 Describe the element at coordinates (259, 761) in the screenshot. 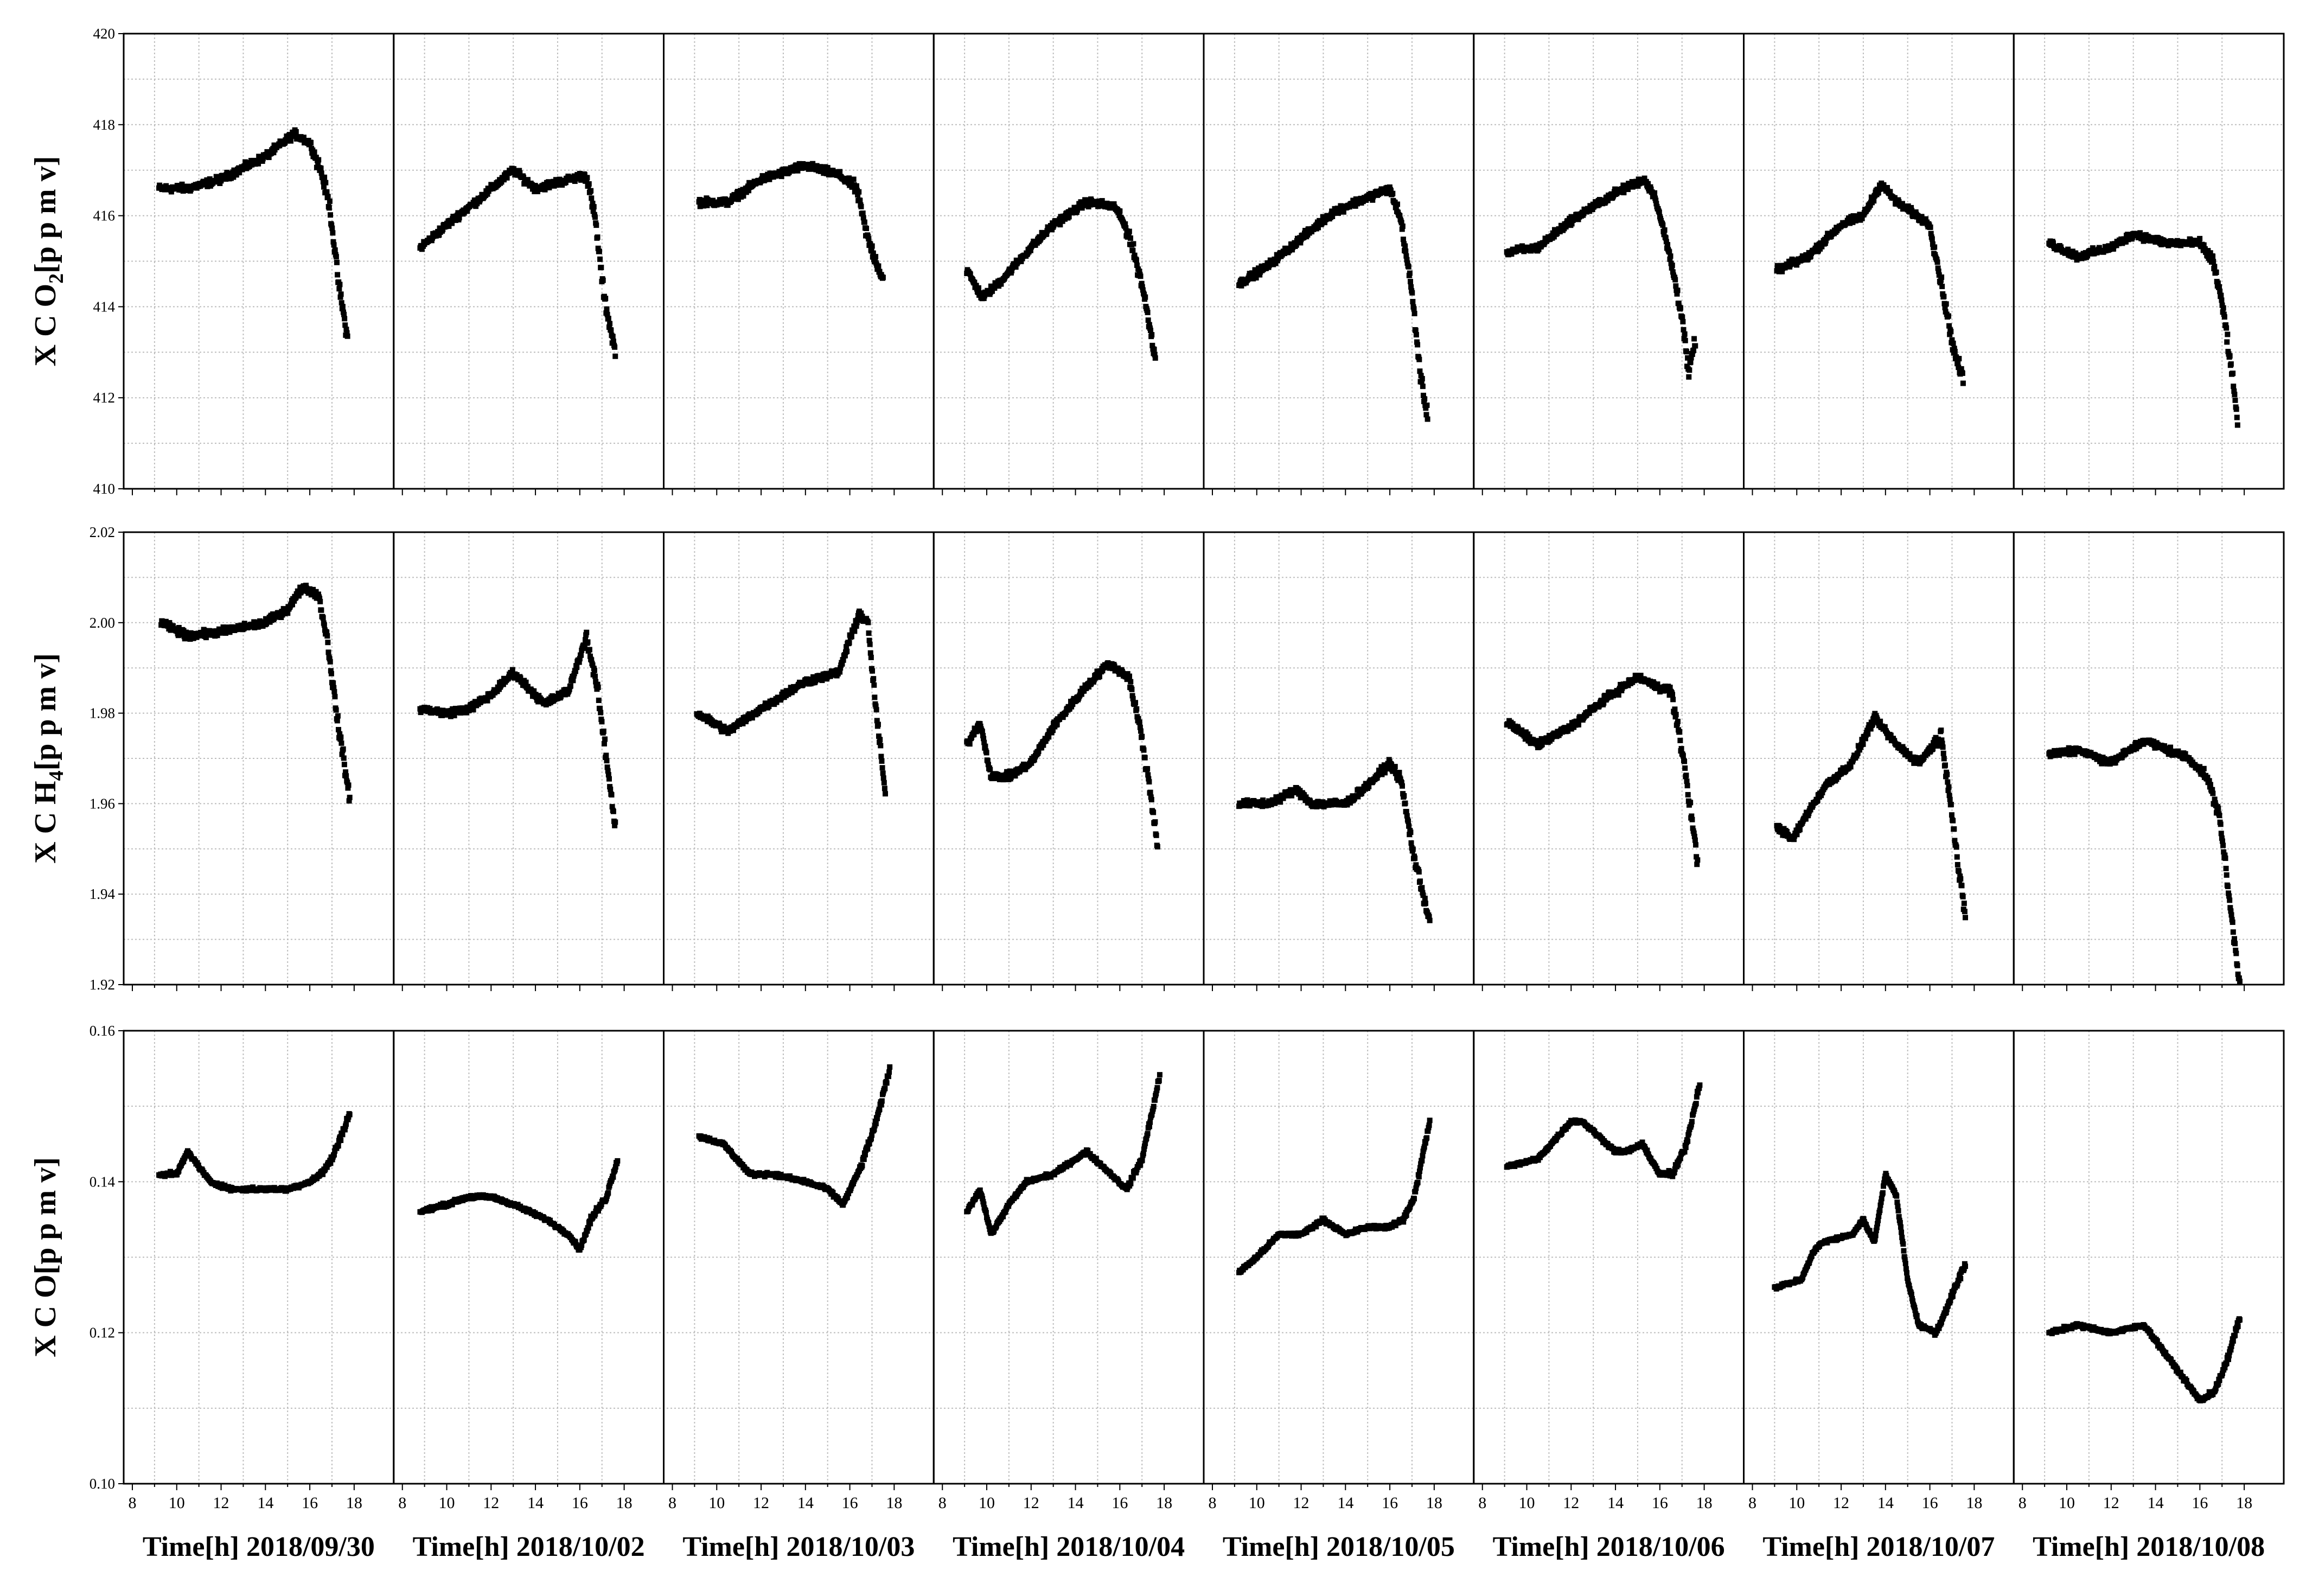

I see `panel-r1-c0` at that location.